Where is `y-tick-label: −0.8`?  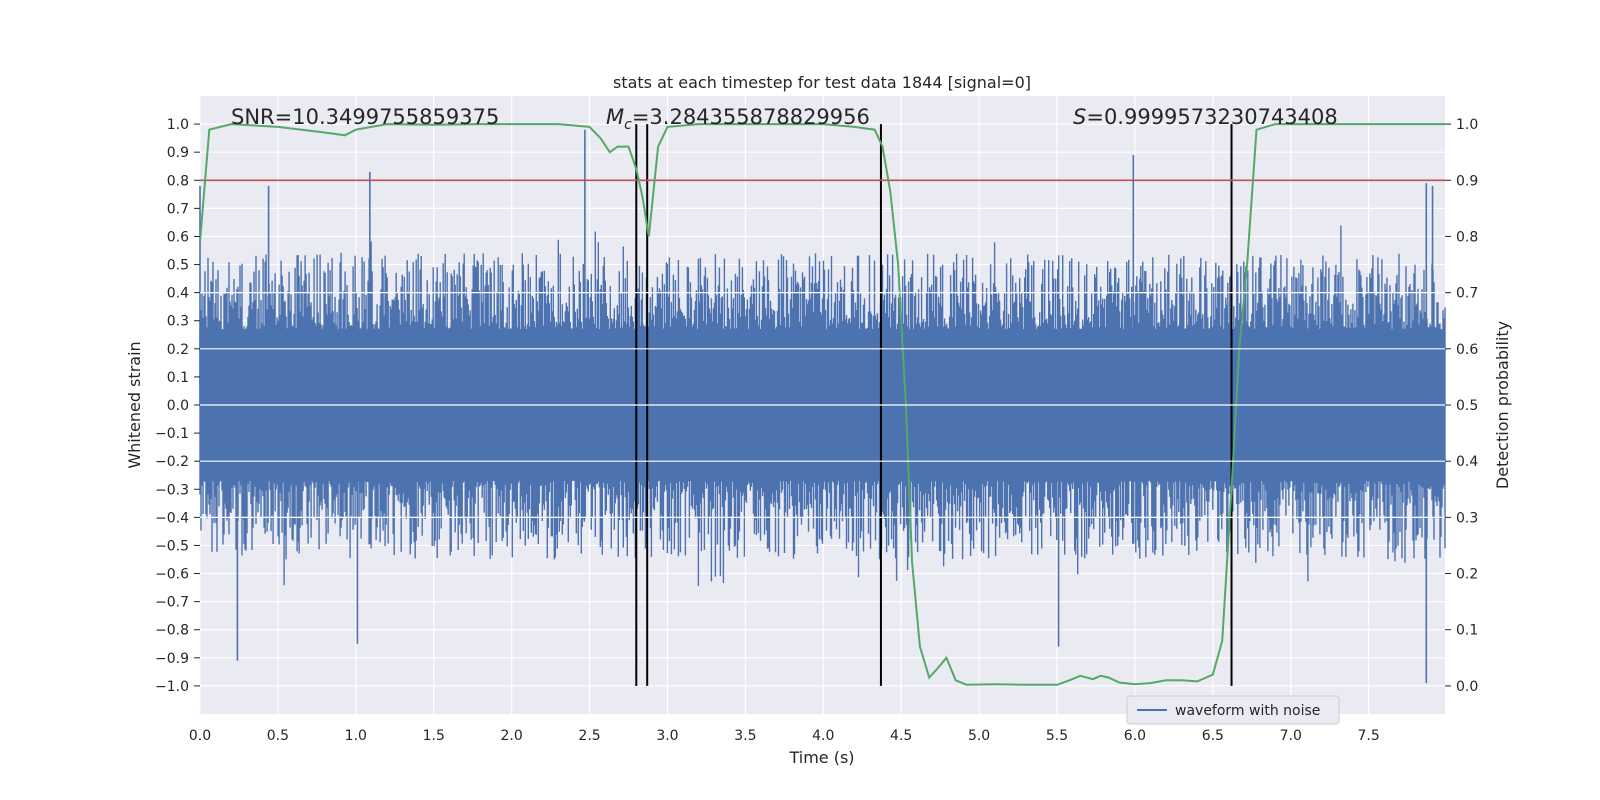 y-tick-label: −0.8 is located at coordinates (172, 631).